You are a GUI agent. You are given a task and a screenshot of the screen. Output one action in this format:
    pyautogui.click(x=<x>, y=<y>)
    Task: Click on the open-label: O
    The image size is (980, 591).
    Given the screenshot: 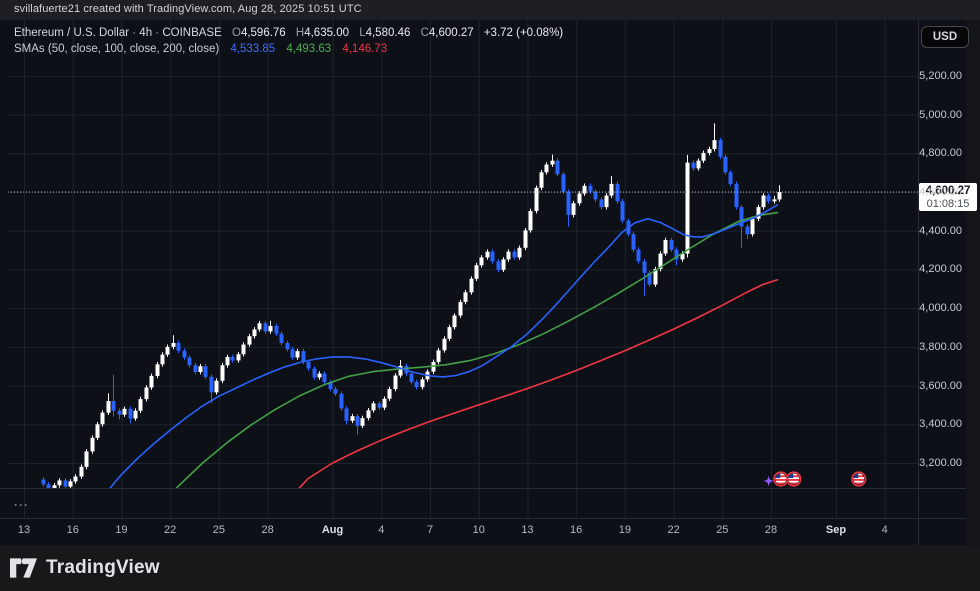 What is the action you would take?
    pyautogui.click(x=236, y=33)
    